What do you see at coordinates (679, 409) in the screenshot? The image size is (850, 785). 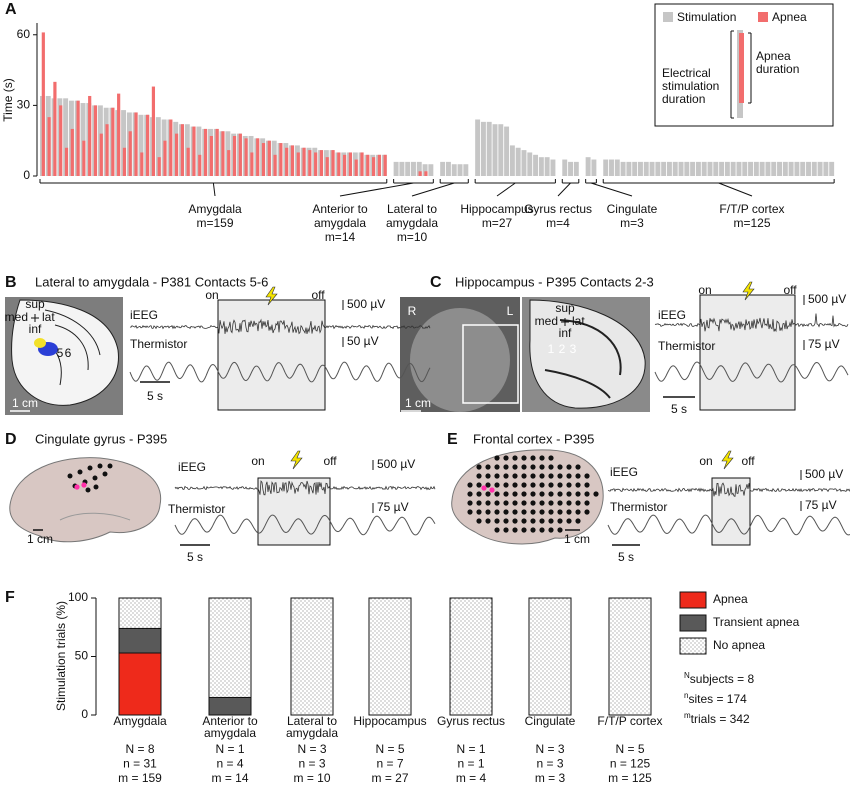 I see `time-scale-label: 5 s` at bounding box center [679, 409].